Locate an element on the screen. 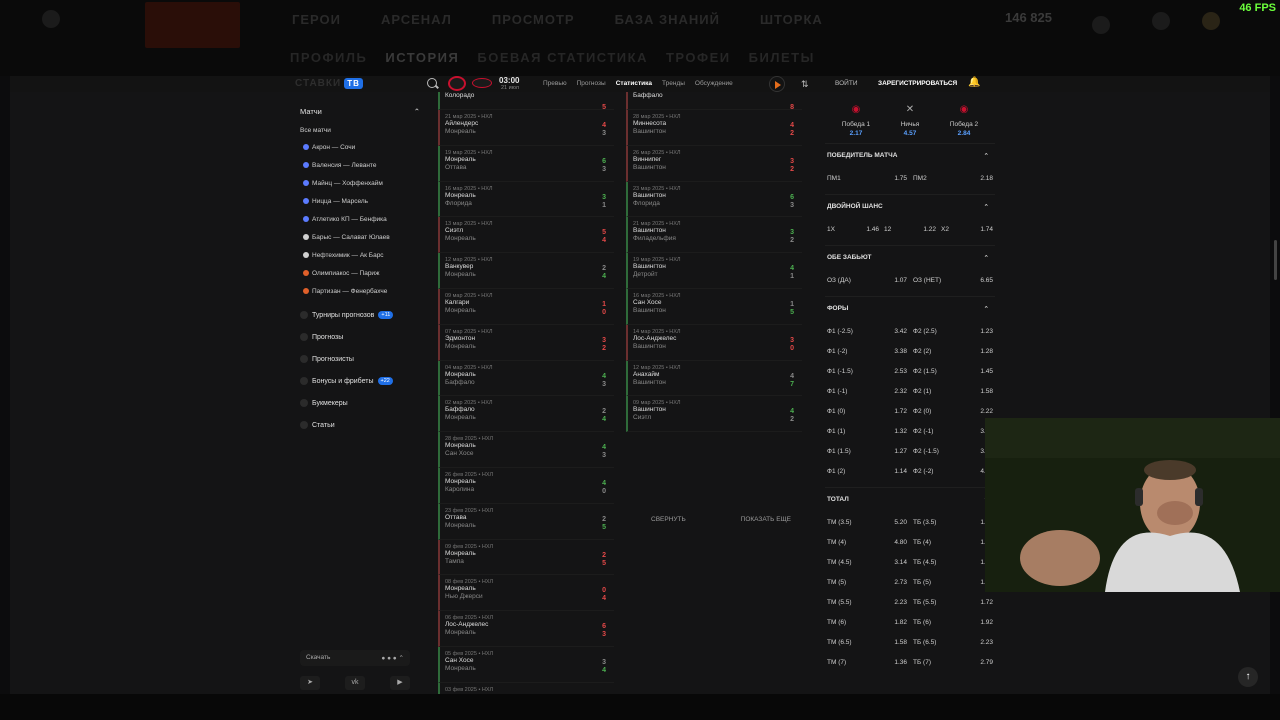 This screenshot has width=1280, height=720. odds-cell: 1X 1.46 is located at coordinates (853, 229).